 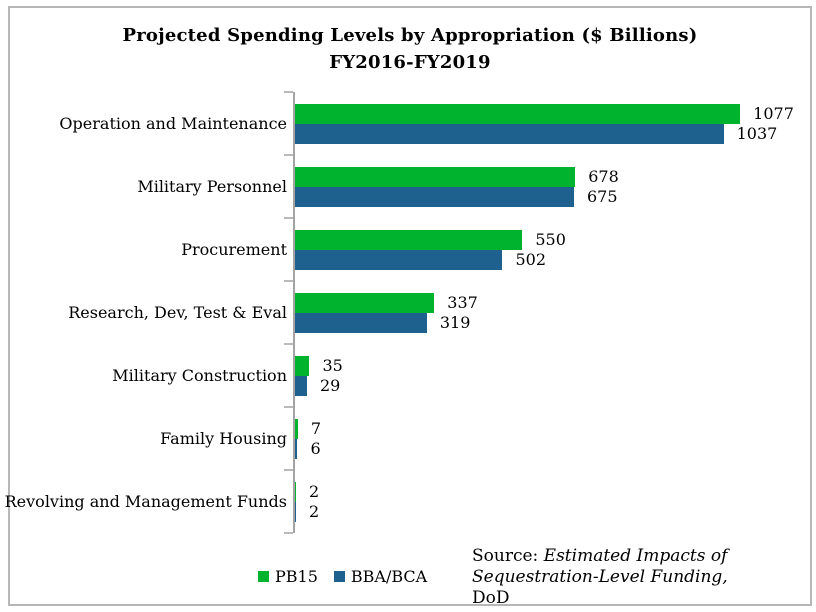 I want to click on bar-line: 1037, so click(x=544, y=133).